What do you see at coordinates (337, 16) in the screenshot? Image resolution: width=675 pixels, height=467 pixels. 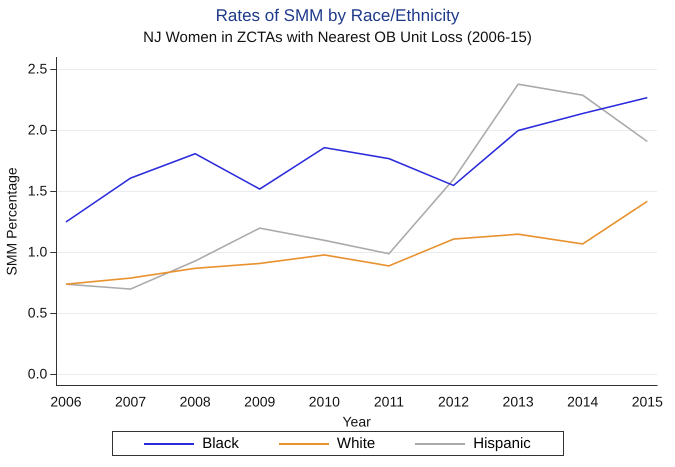 I see `chart-title: Rates of SMM by Race/Ethnicity` at bounding box center [337, 16].